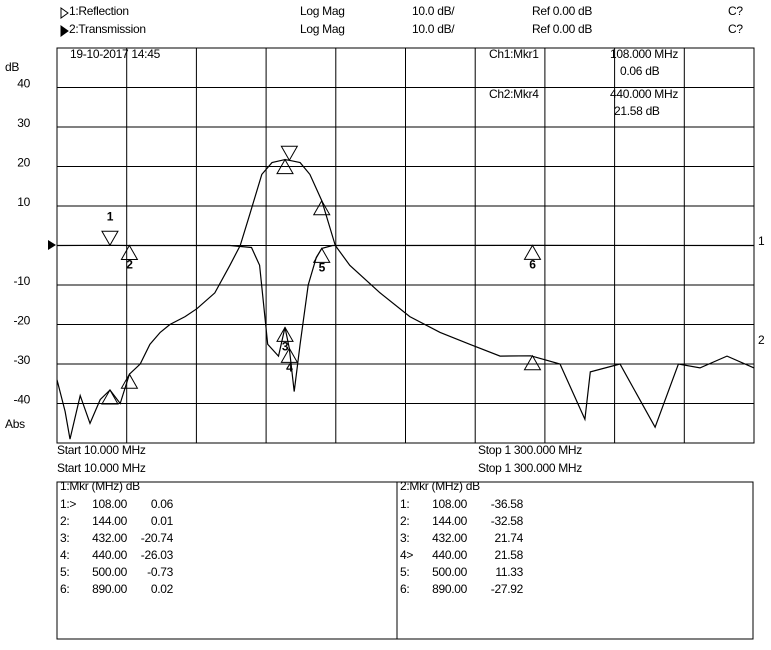 The width and height of the screenshot is (771, 650). I want to click on channel-end-label: 2, so click(761, 340).